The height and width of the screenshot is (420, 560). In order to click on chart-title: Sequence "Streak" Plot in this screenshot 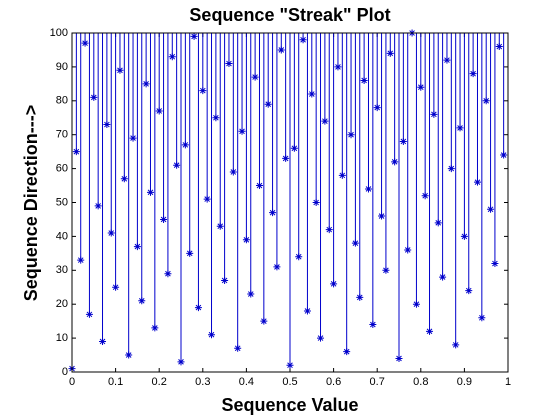, I will do `click(289, 15)`.